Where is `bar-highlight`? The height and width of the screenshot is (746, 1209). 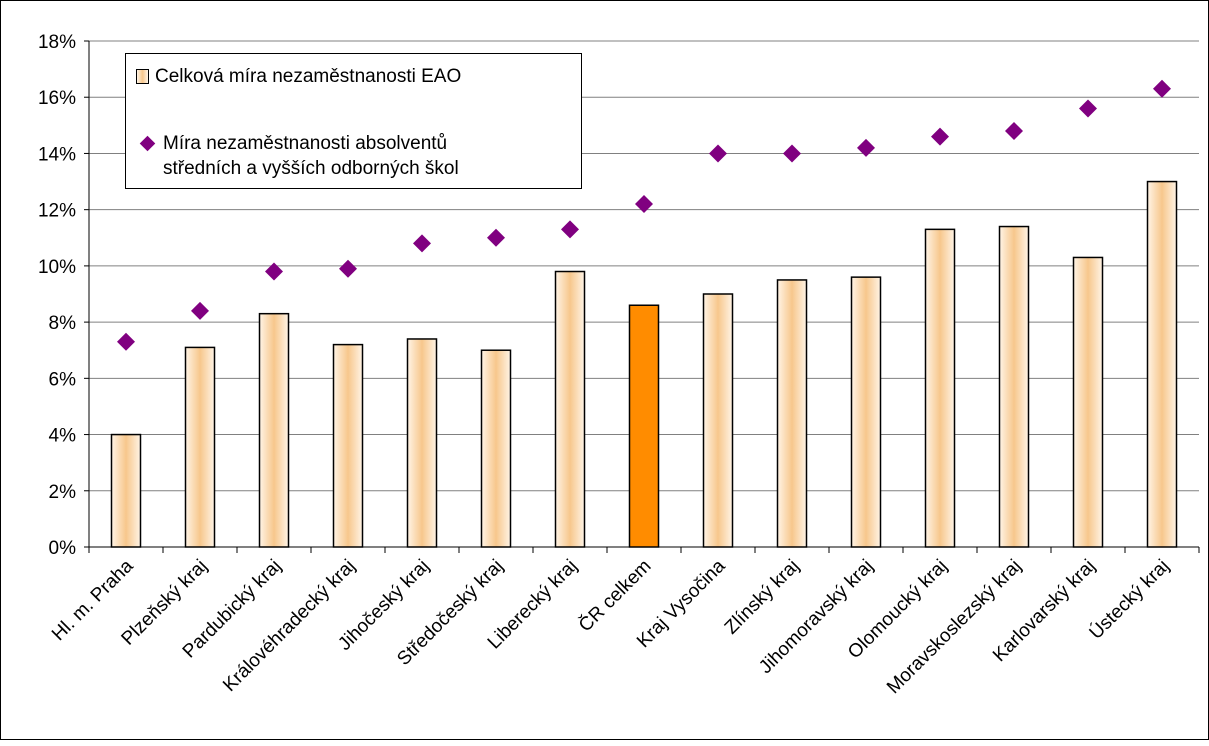
bar-highlight is located at coordinates (644, 426).